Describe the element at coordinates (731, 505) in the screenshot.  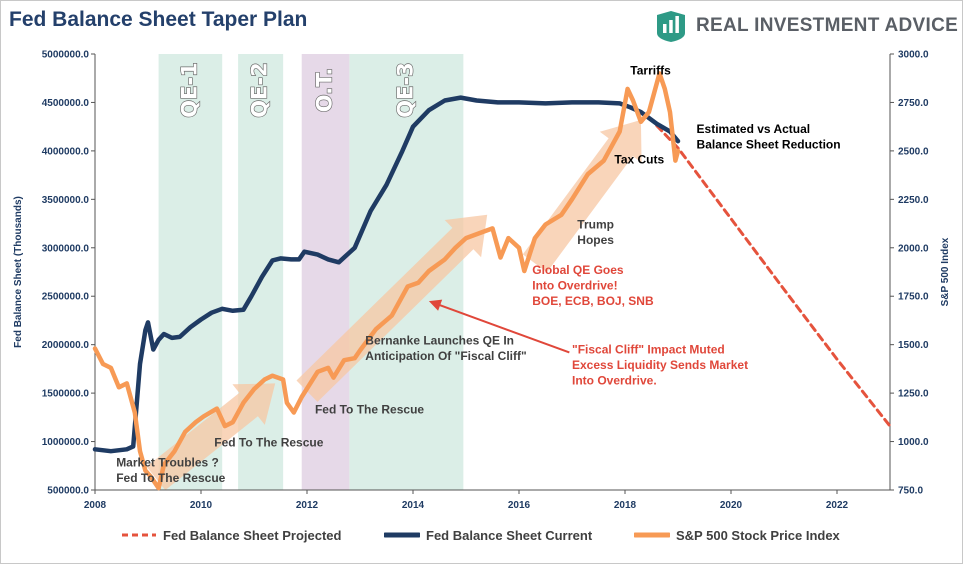
I see `x-tick-label: 2020` at that location.